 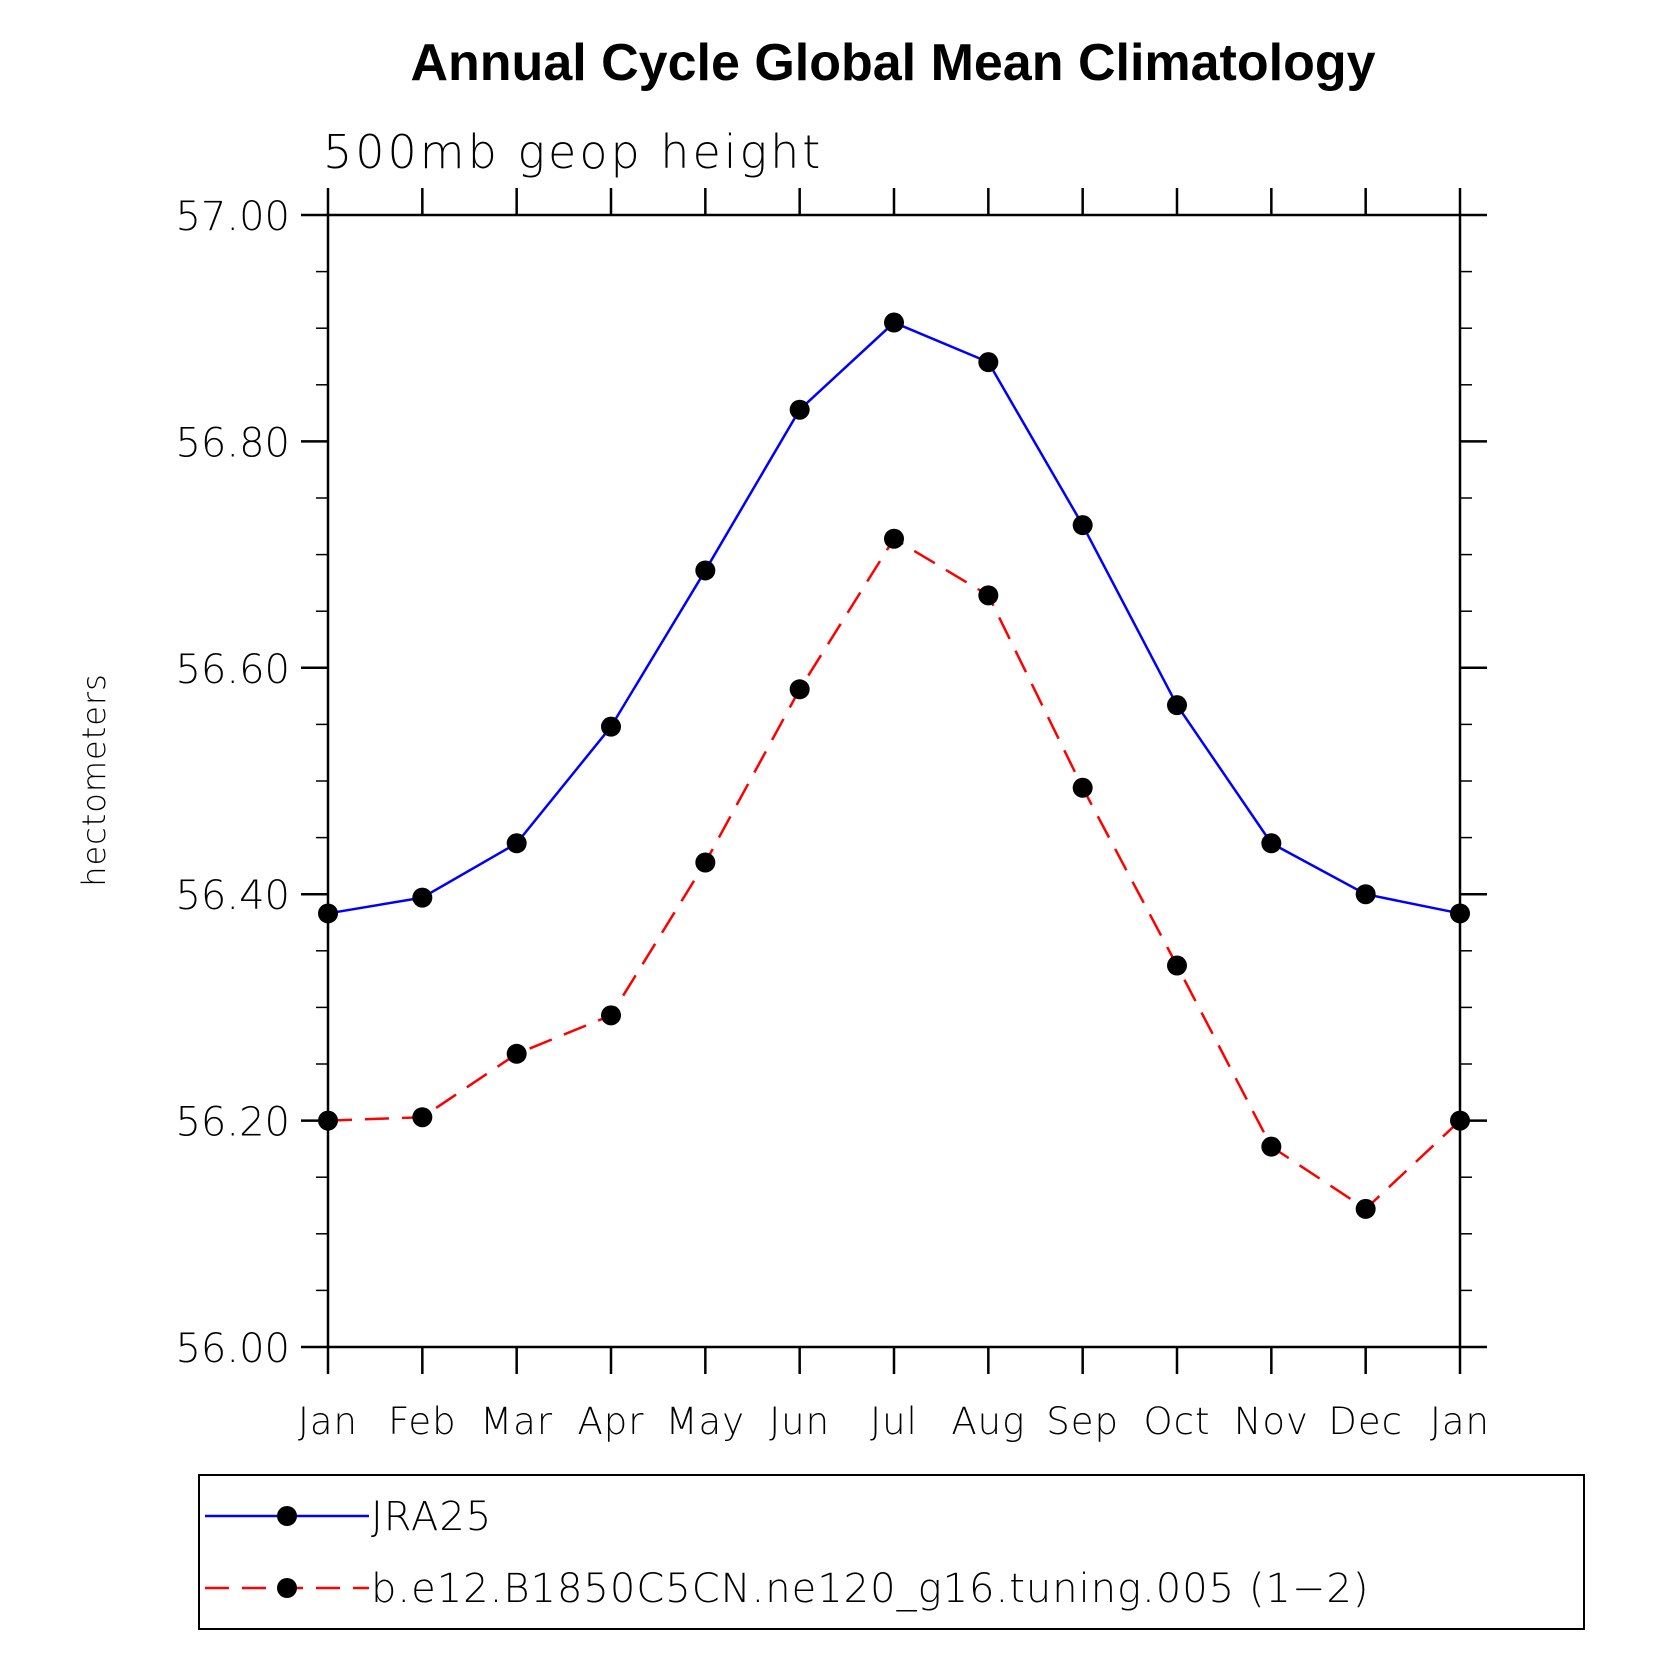 What do you see at coordinates (799, 1421) in the screenshot?
I see `x-tick-label: Jun` at bounding box center [799, 1421].